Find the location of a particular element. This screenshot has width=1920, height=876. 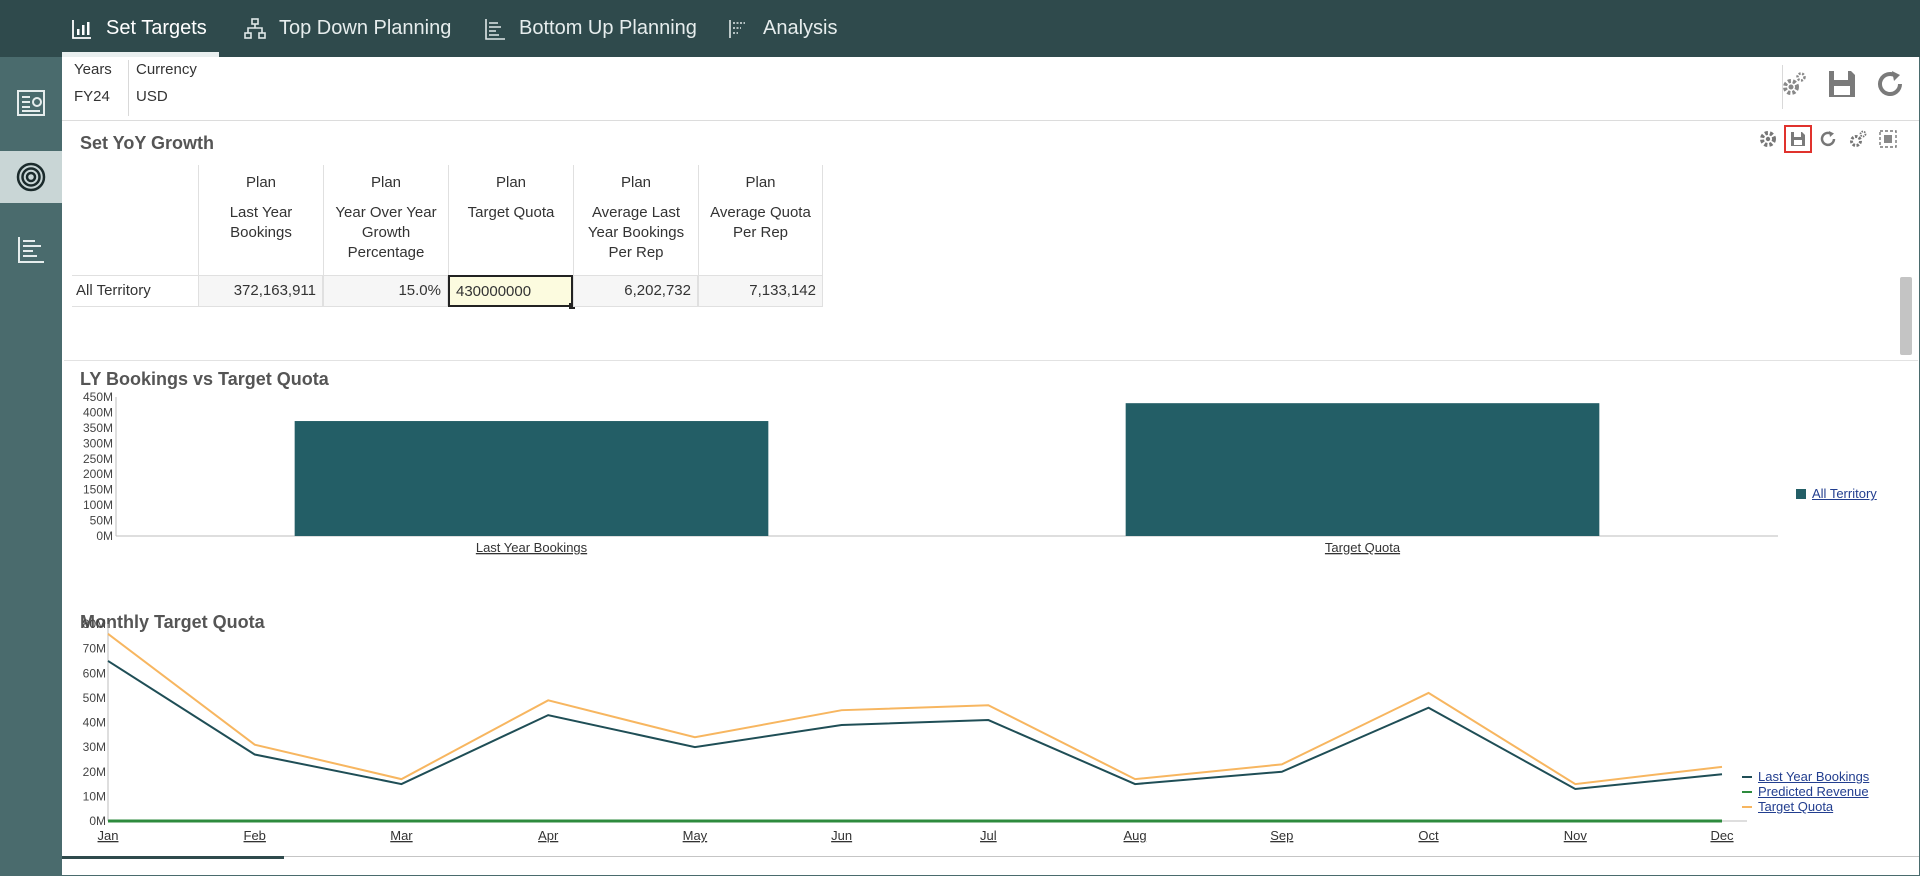

y-tick-label: 400M is located at coordinates (98, 412).